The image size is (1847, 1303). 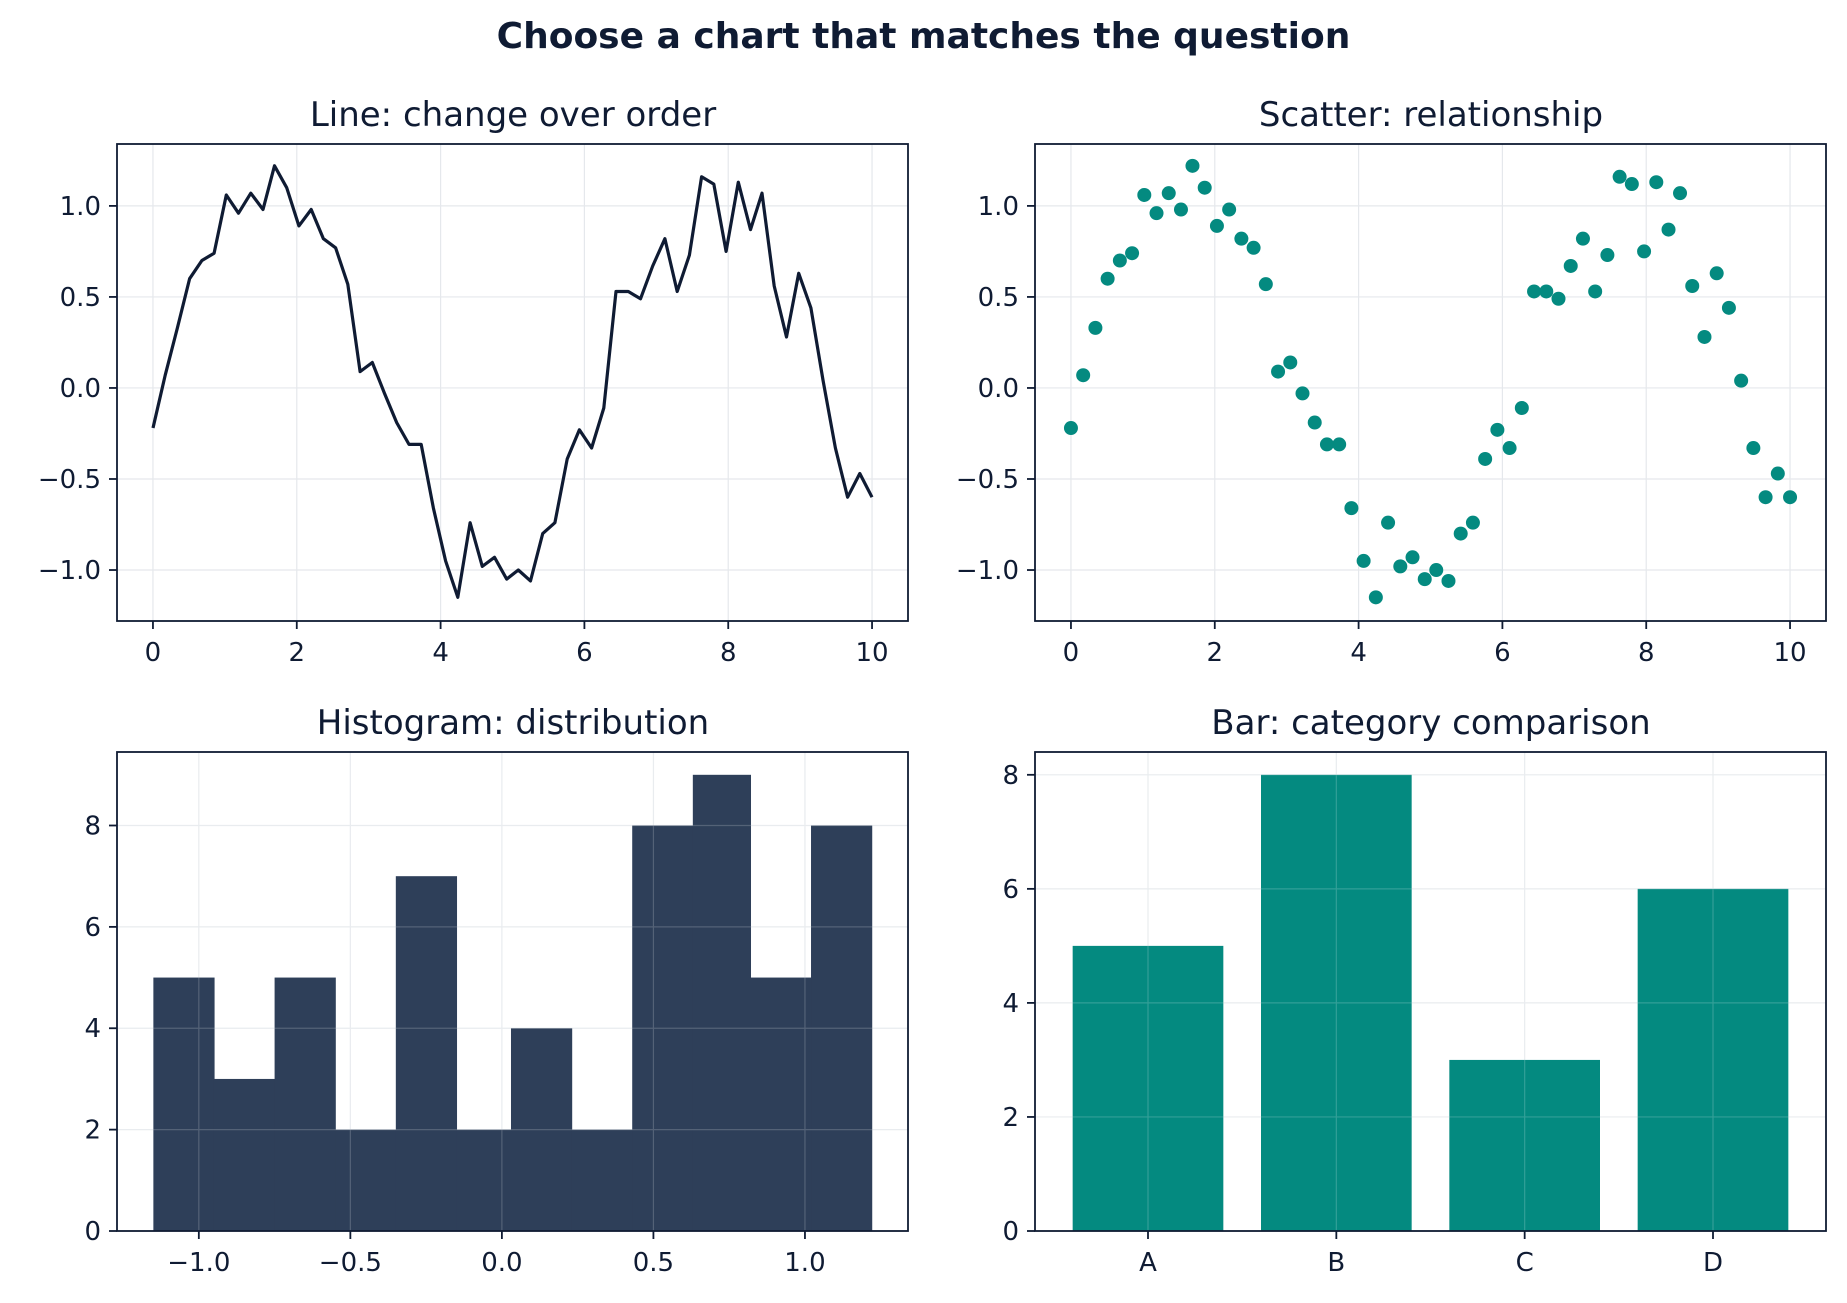 What do you see at coordinates (1524, 1145) in the screenshot?
I see `bar-chart-bar-c` at bounding box center [1524, 1145].